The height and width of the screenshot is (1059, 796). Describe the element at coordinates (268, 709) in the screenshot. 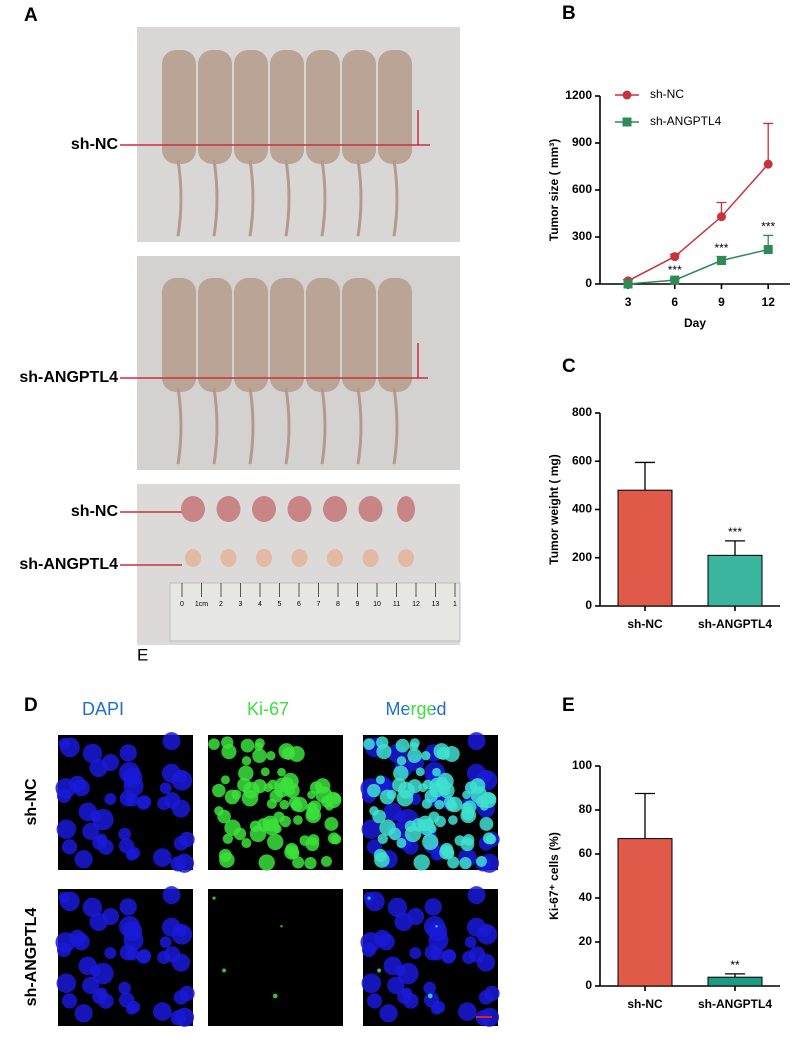

I see `column-label: Ki-67` at that location.